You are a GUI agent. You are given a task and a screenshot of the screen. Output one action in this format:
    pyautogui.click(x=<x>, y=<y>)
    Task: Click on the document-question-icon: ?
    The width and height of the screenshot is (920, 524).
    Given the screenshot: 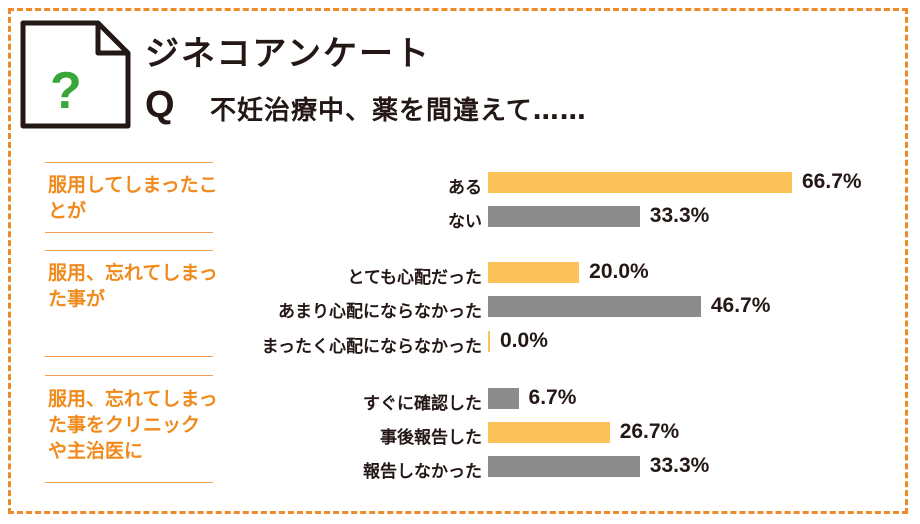 What is the action you would take?
    pyautogui.click(x=75, y=74)
    